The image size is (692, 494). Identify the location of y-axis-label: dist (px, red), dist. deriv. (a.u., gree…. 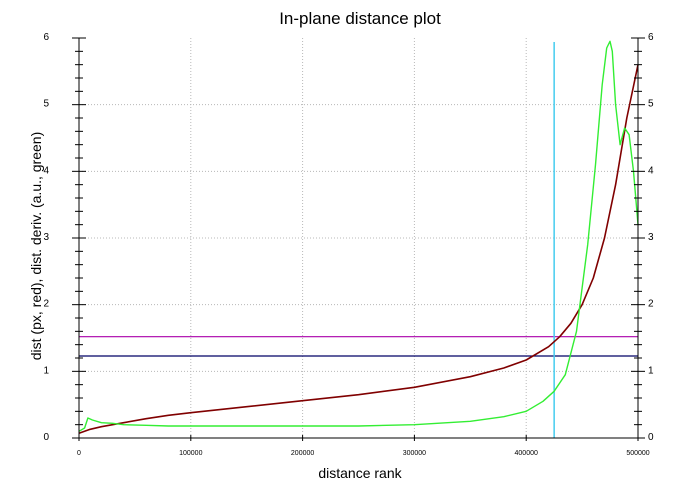
(36, 246).